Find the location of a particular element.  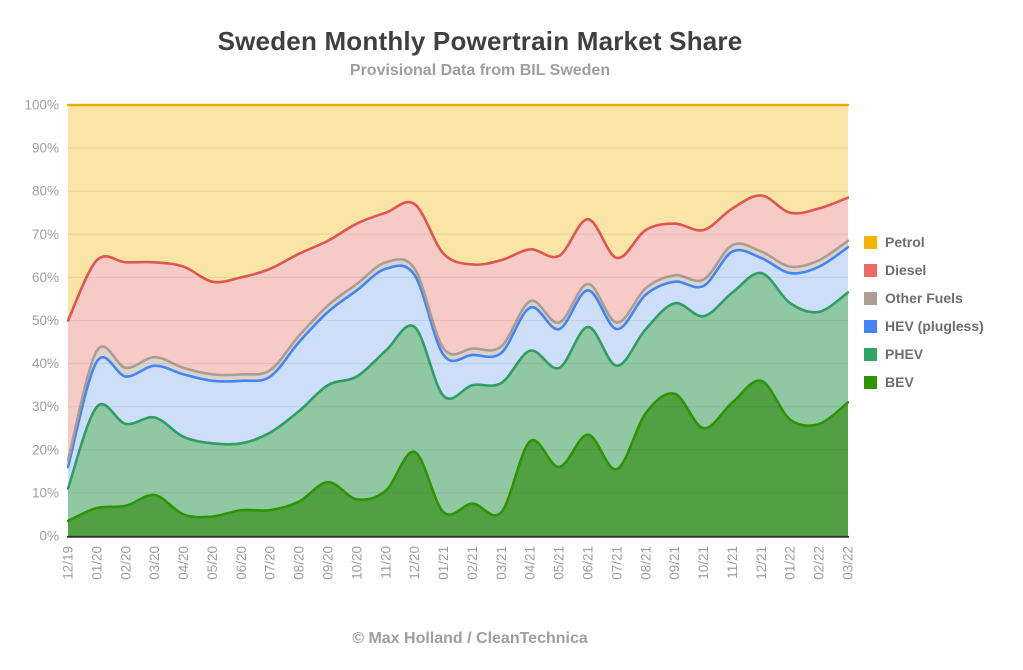

x-tick-label: 09/21 is located at coordinates (674, 563).